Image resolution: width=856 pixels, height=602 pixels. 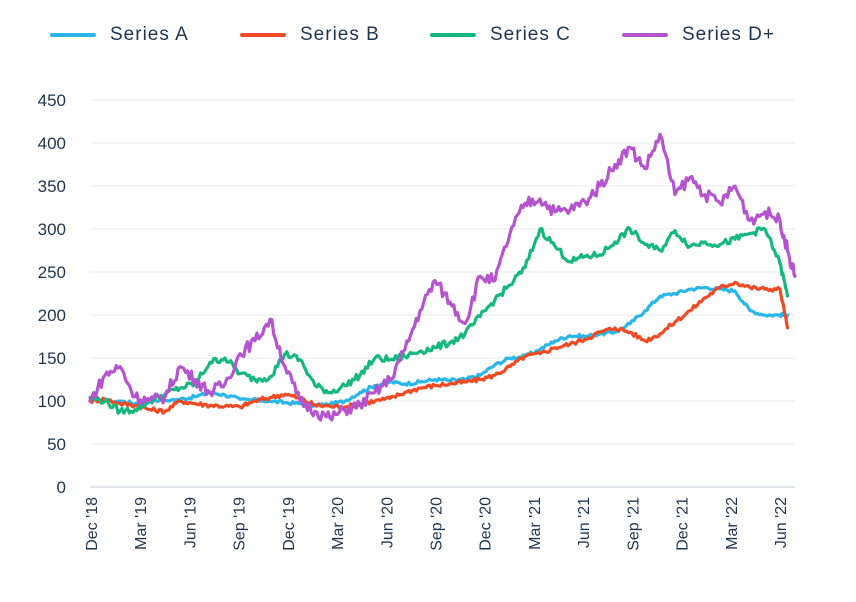 I want to click on y-tick-label: 300, so click(x=52, y=229).